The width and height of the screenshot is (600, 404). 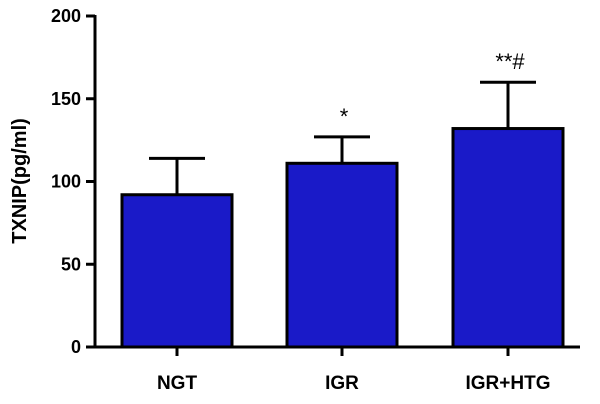 I want to click on significance-annotation: **#, so click(x=510, y=61).